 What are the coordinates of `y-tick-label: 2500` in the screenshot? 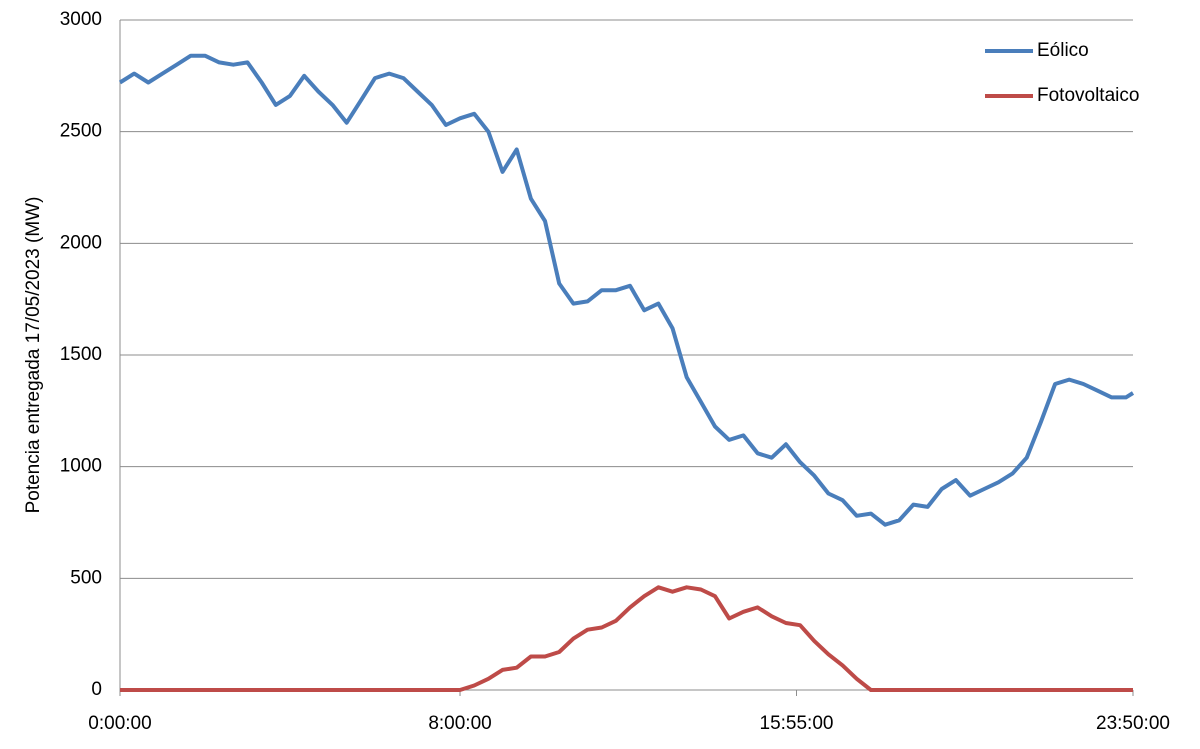 It's located at (81, 131).